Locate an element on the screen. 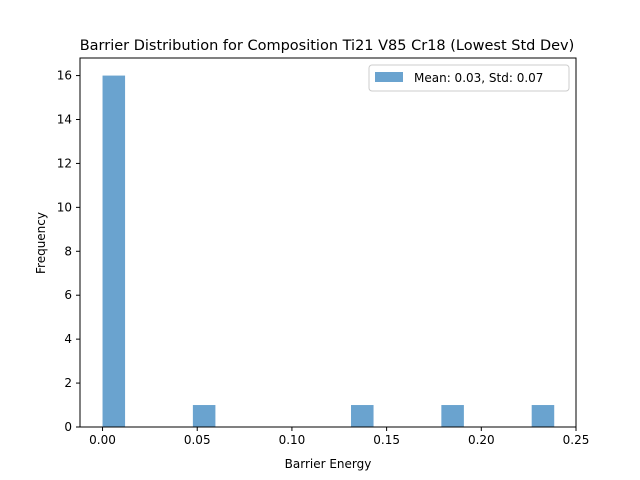 This screenshot has height=480, width=640. legend: Mean: 0.03, Std: 0.07 is located at coordinates (469, 78).